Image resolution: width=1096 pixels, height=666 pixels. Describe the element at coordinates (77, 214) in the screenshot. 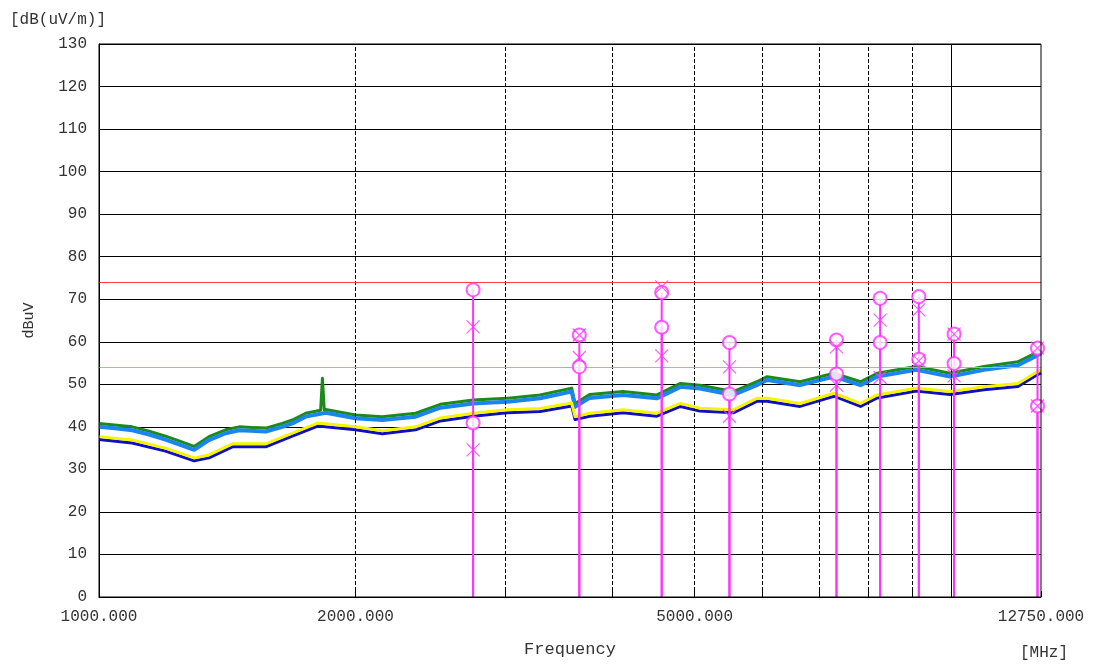

I see `y-tick-label: 90` at that location.